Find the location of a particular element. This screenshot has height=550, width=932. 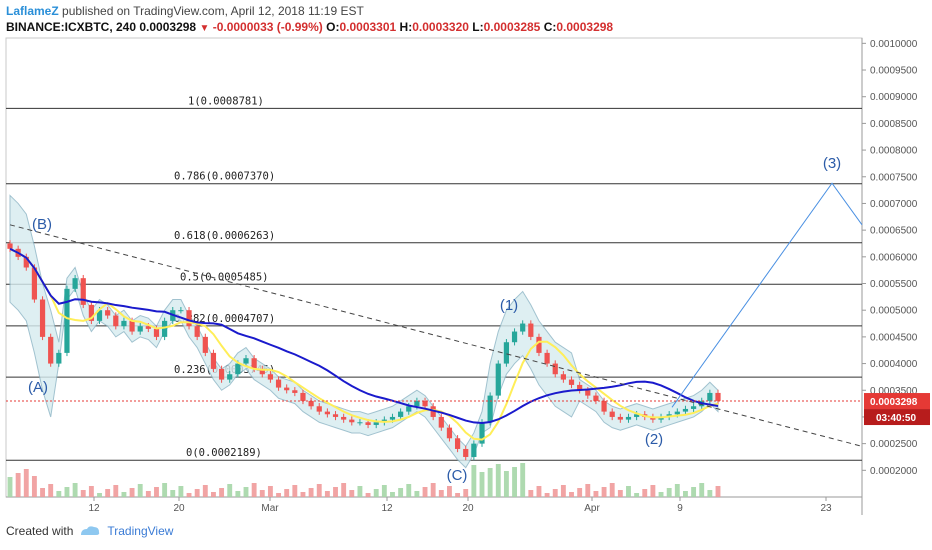

y-tick-label: 0.0006000 is located at coordinates (894, 257).